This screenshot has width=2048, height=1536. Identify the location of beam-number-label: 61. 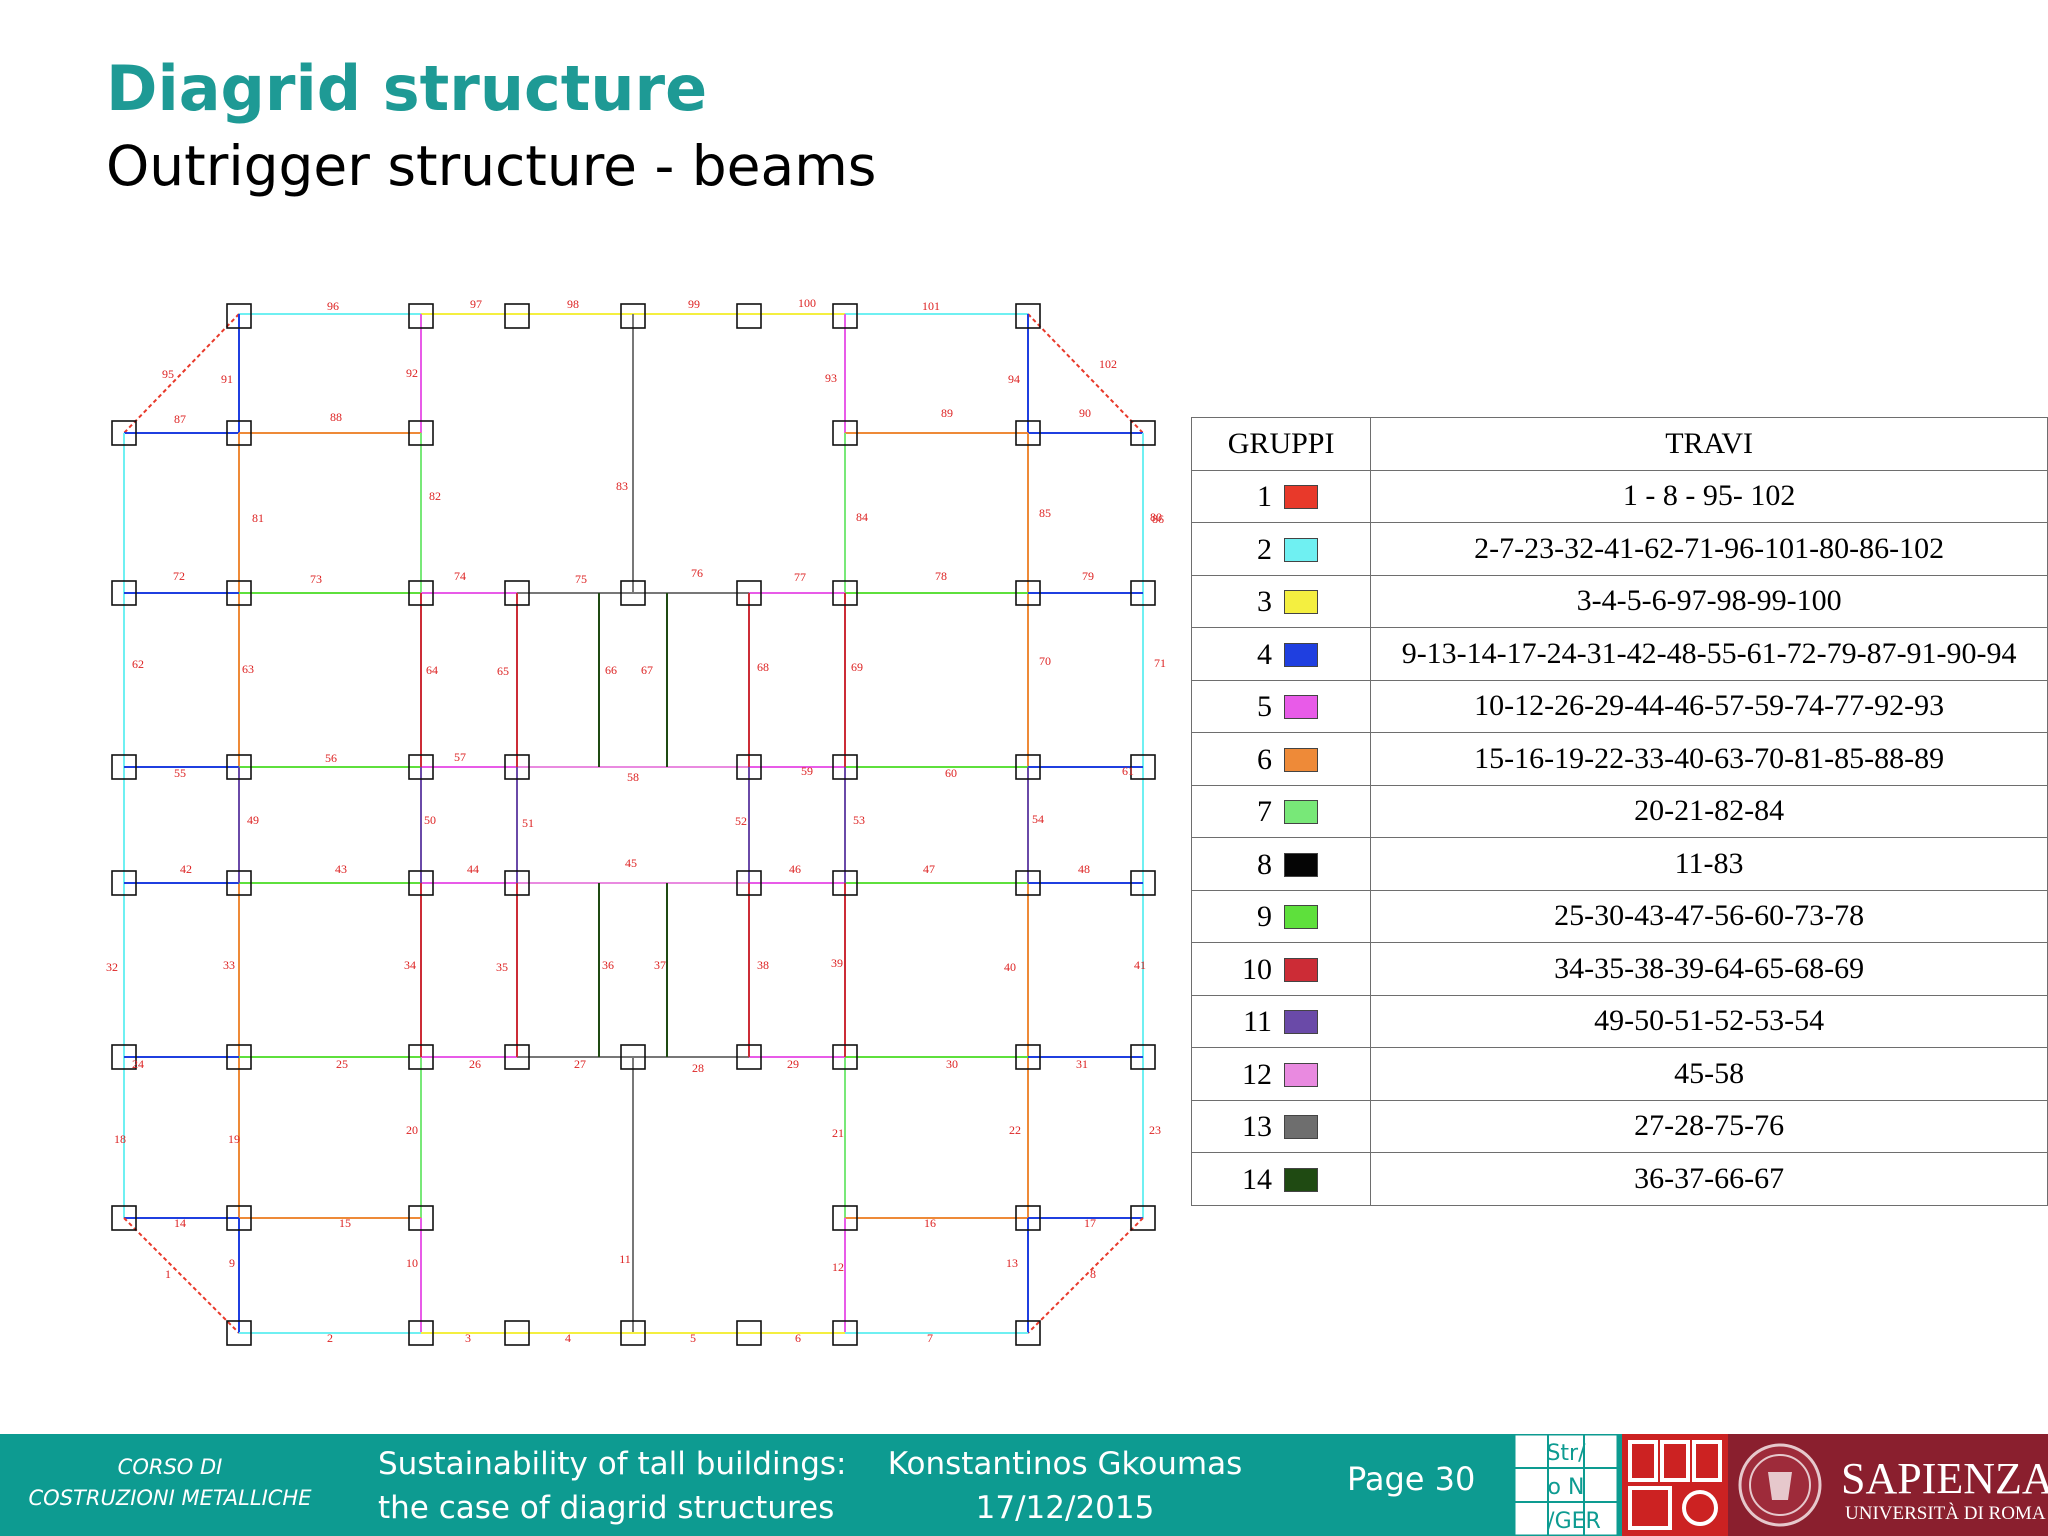
(1128, 771).